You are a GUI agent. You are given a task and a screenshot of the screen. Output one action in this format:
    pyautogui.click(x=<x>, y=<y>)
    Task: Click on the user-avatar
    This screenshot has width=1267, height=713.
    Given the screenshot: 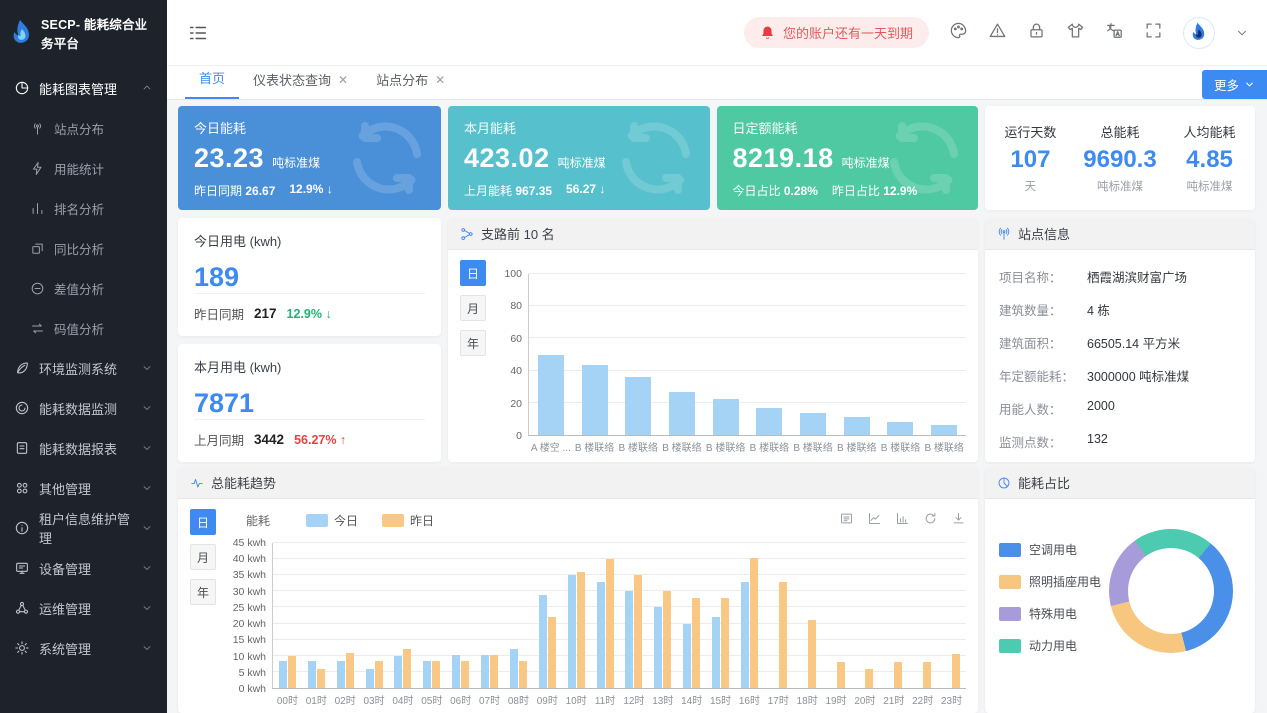 What is the action you would take?
    pyautogui.click(x=1199, y=32)
    